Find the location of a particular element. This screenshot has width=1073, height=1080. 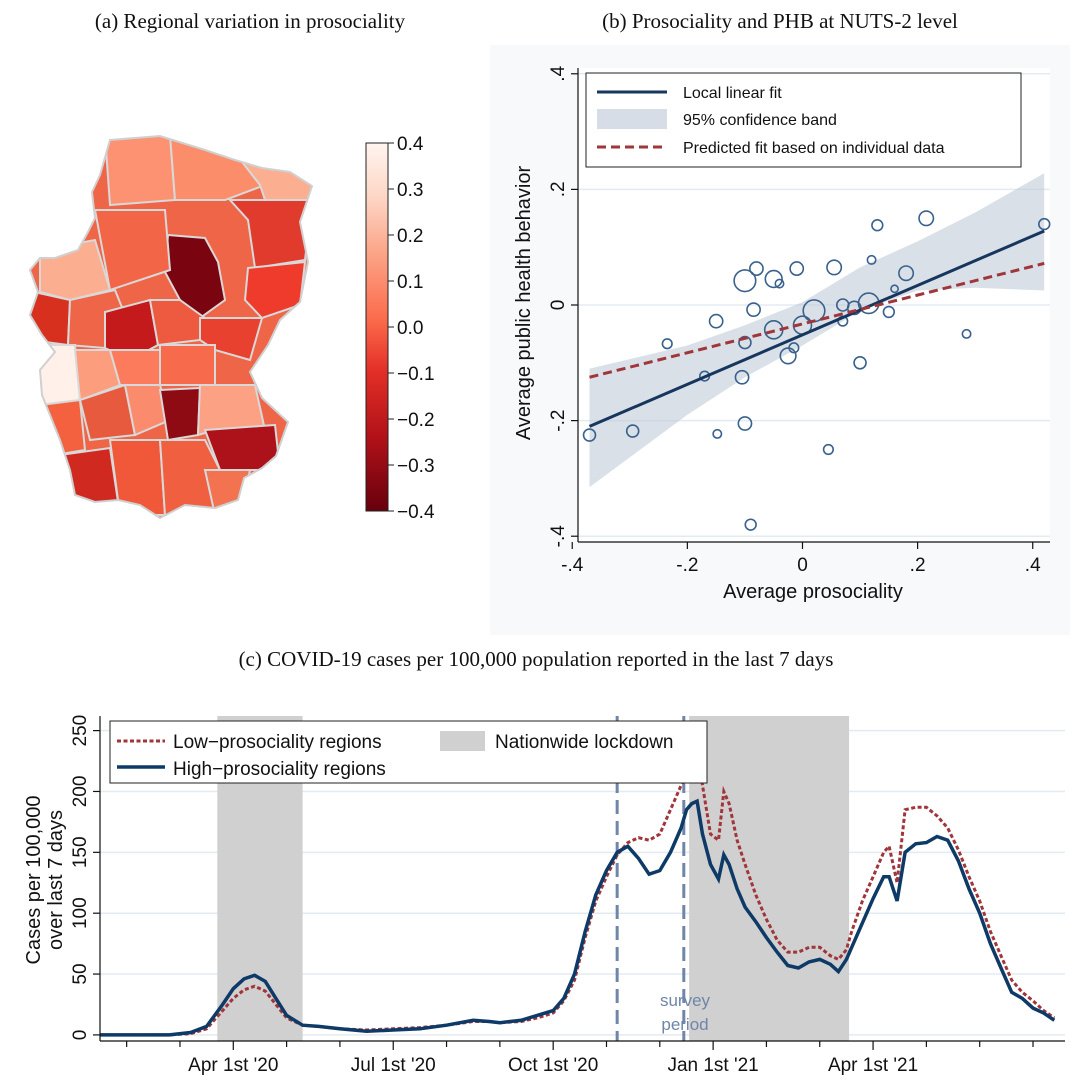

colorbar-tick-label: 0.2 is located at coordinates (410, 236).